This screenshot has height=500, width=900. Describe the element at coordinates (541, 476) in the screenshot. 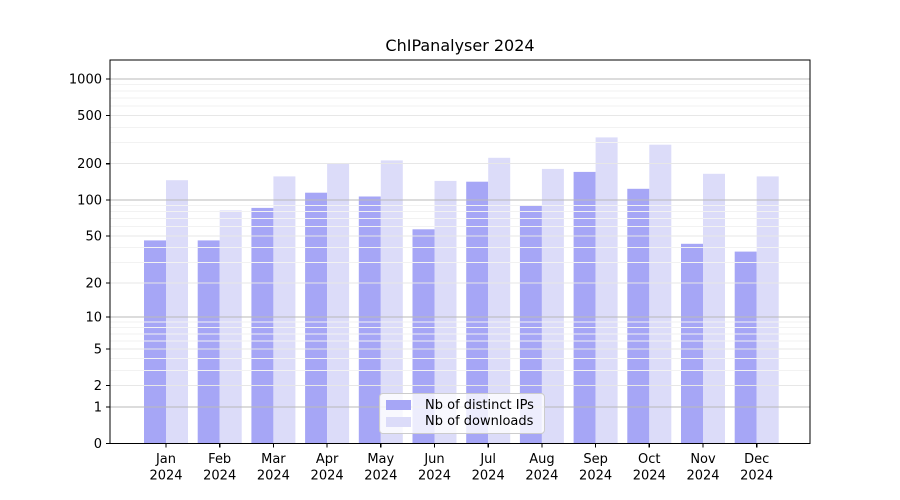

I see `x-tick-year-aug: 2024` at that location.